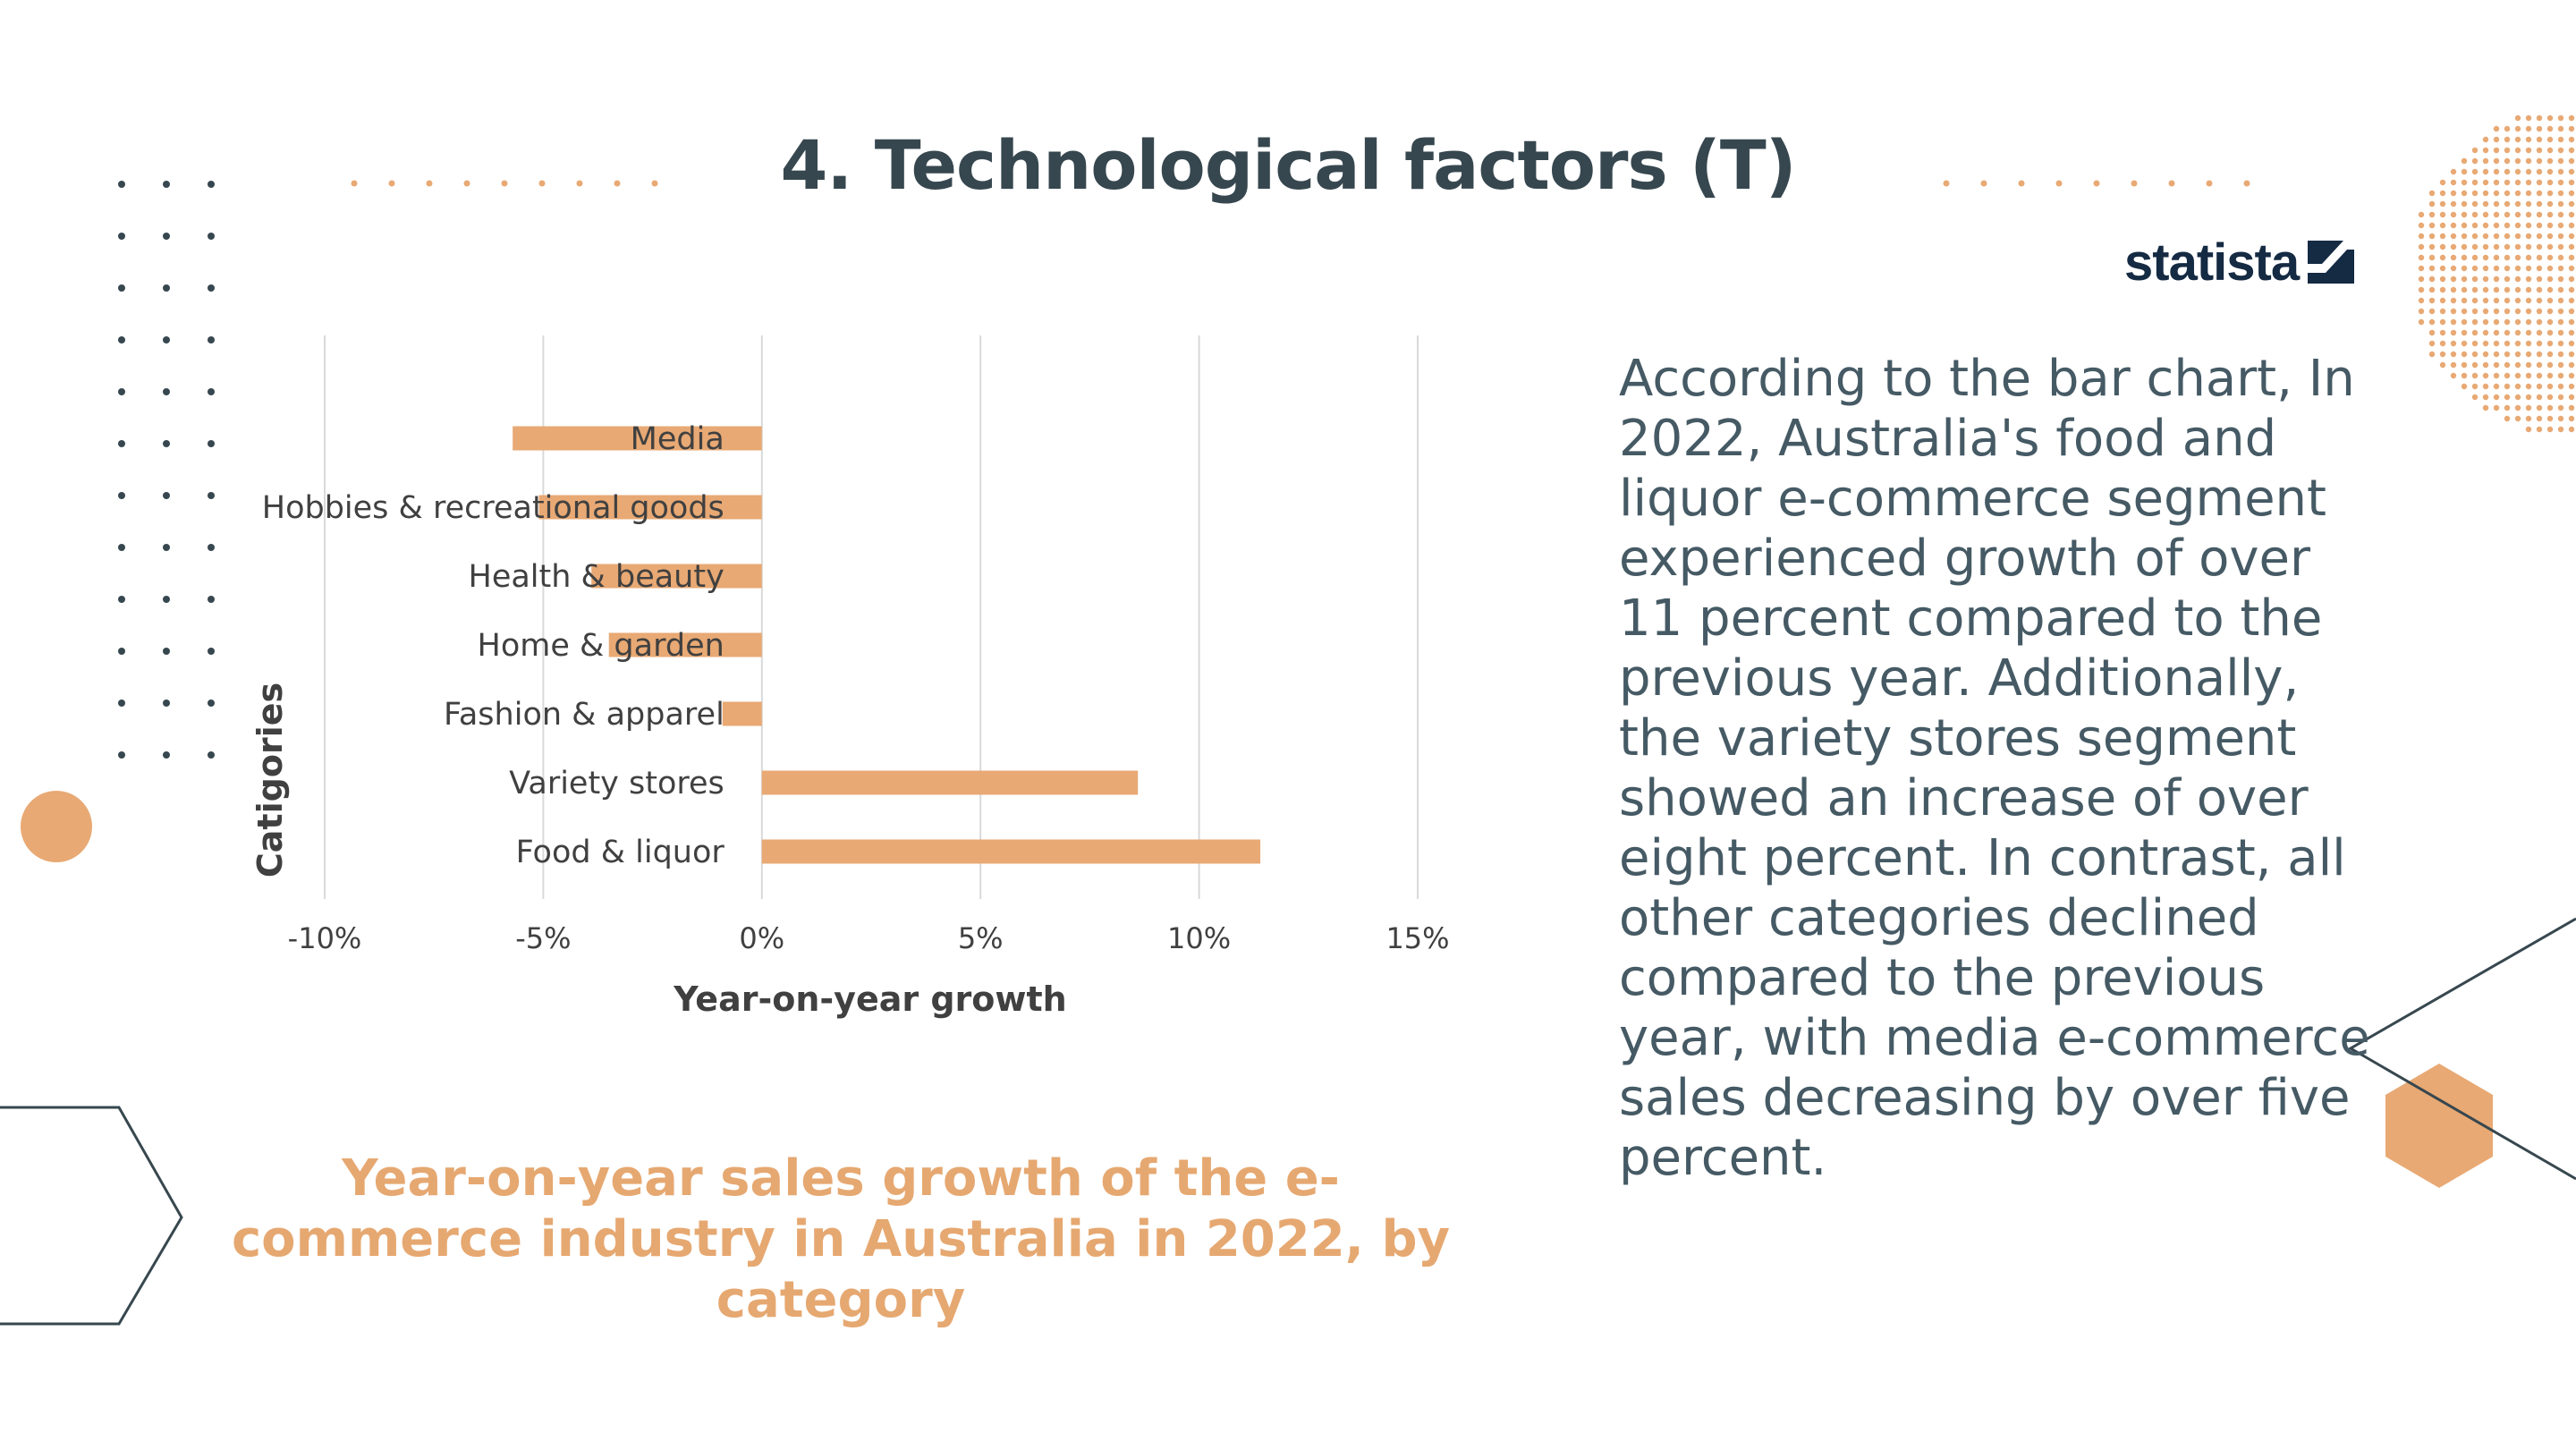 The image size is (2576, 1433). Describe the element at coordinates (493, 508) in the screenshot. I see `category-label: Hobbies & recreational goods` at that location.